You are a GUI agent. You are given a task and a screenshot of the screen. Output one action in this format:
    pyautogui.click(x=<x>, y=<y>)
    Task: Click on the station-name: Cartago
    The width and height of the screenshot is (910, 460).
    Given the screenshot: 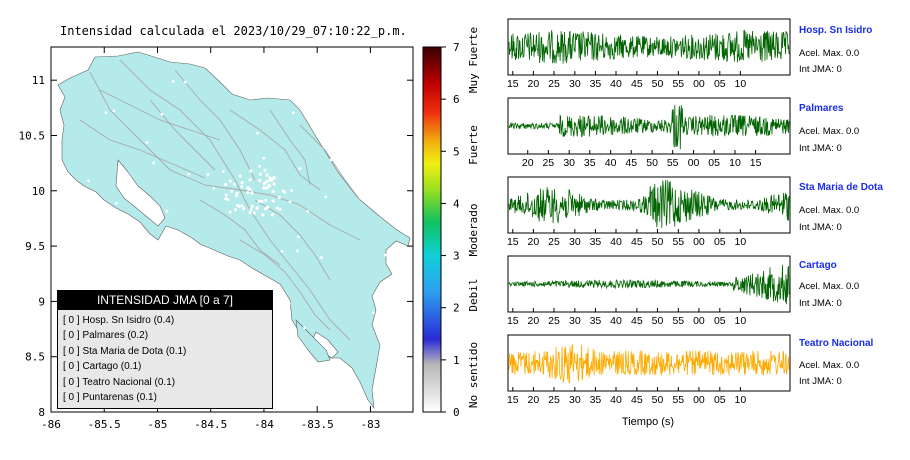 What is the action you would take?
    pyautogui.click(x=818, y=265)
    